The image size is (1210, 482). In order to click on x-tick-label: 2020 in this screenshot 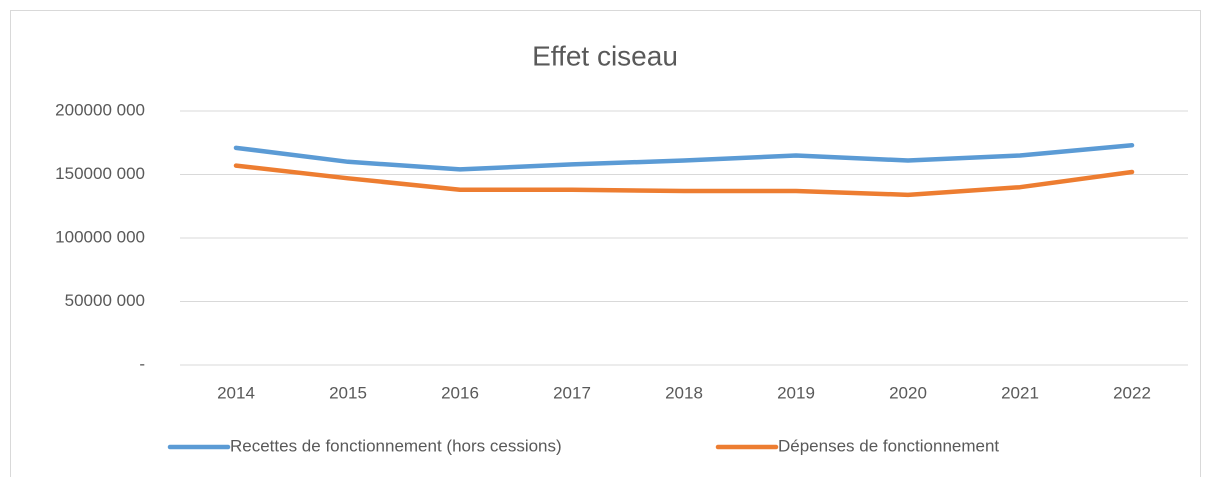, I will do `click(908, 392)`.